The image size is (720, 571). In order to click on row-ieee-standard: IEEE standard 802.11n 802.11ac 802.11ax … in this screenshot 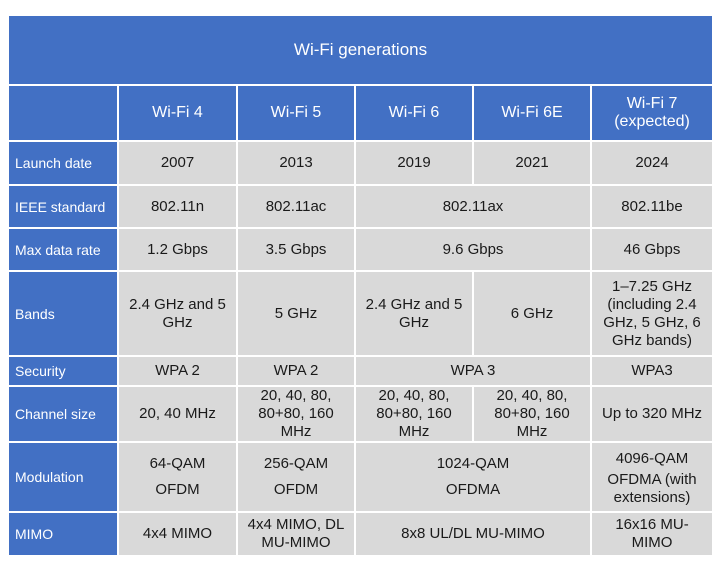, I will do `click(361, 206)`.